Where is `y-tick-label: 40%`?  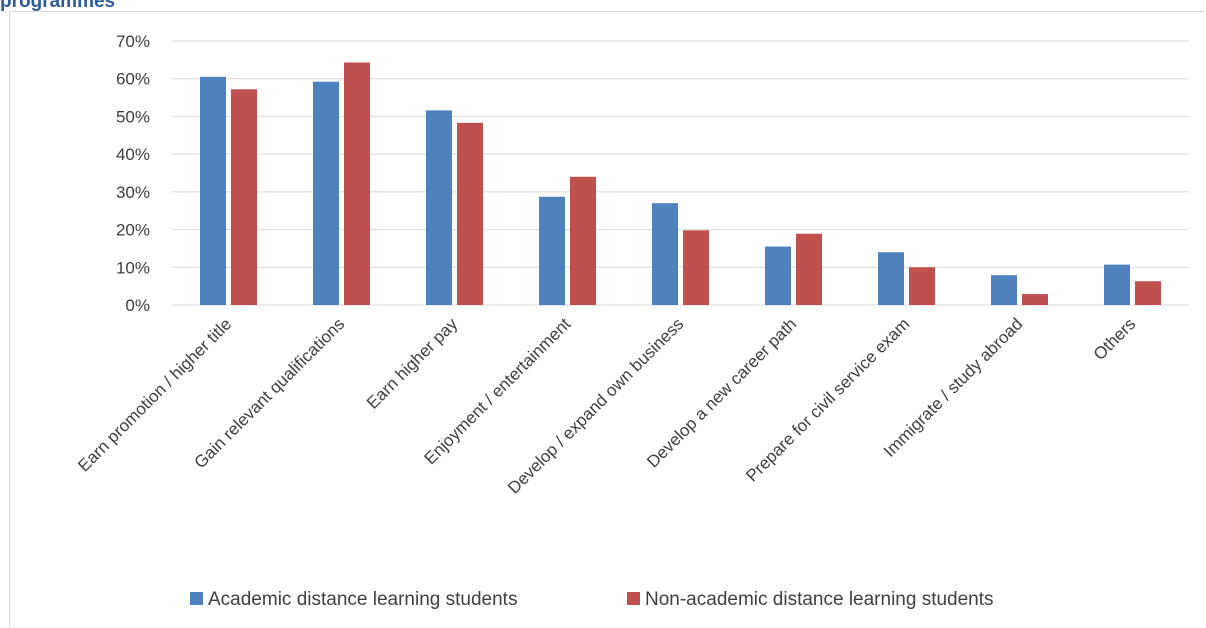 y-tick-label: 40% is located at coordinates (133, 154).